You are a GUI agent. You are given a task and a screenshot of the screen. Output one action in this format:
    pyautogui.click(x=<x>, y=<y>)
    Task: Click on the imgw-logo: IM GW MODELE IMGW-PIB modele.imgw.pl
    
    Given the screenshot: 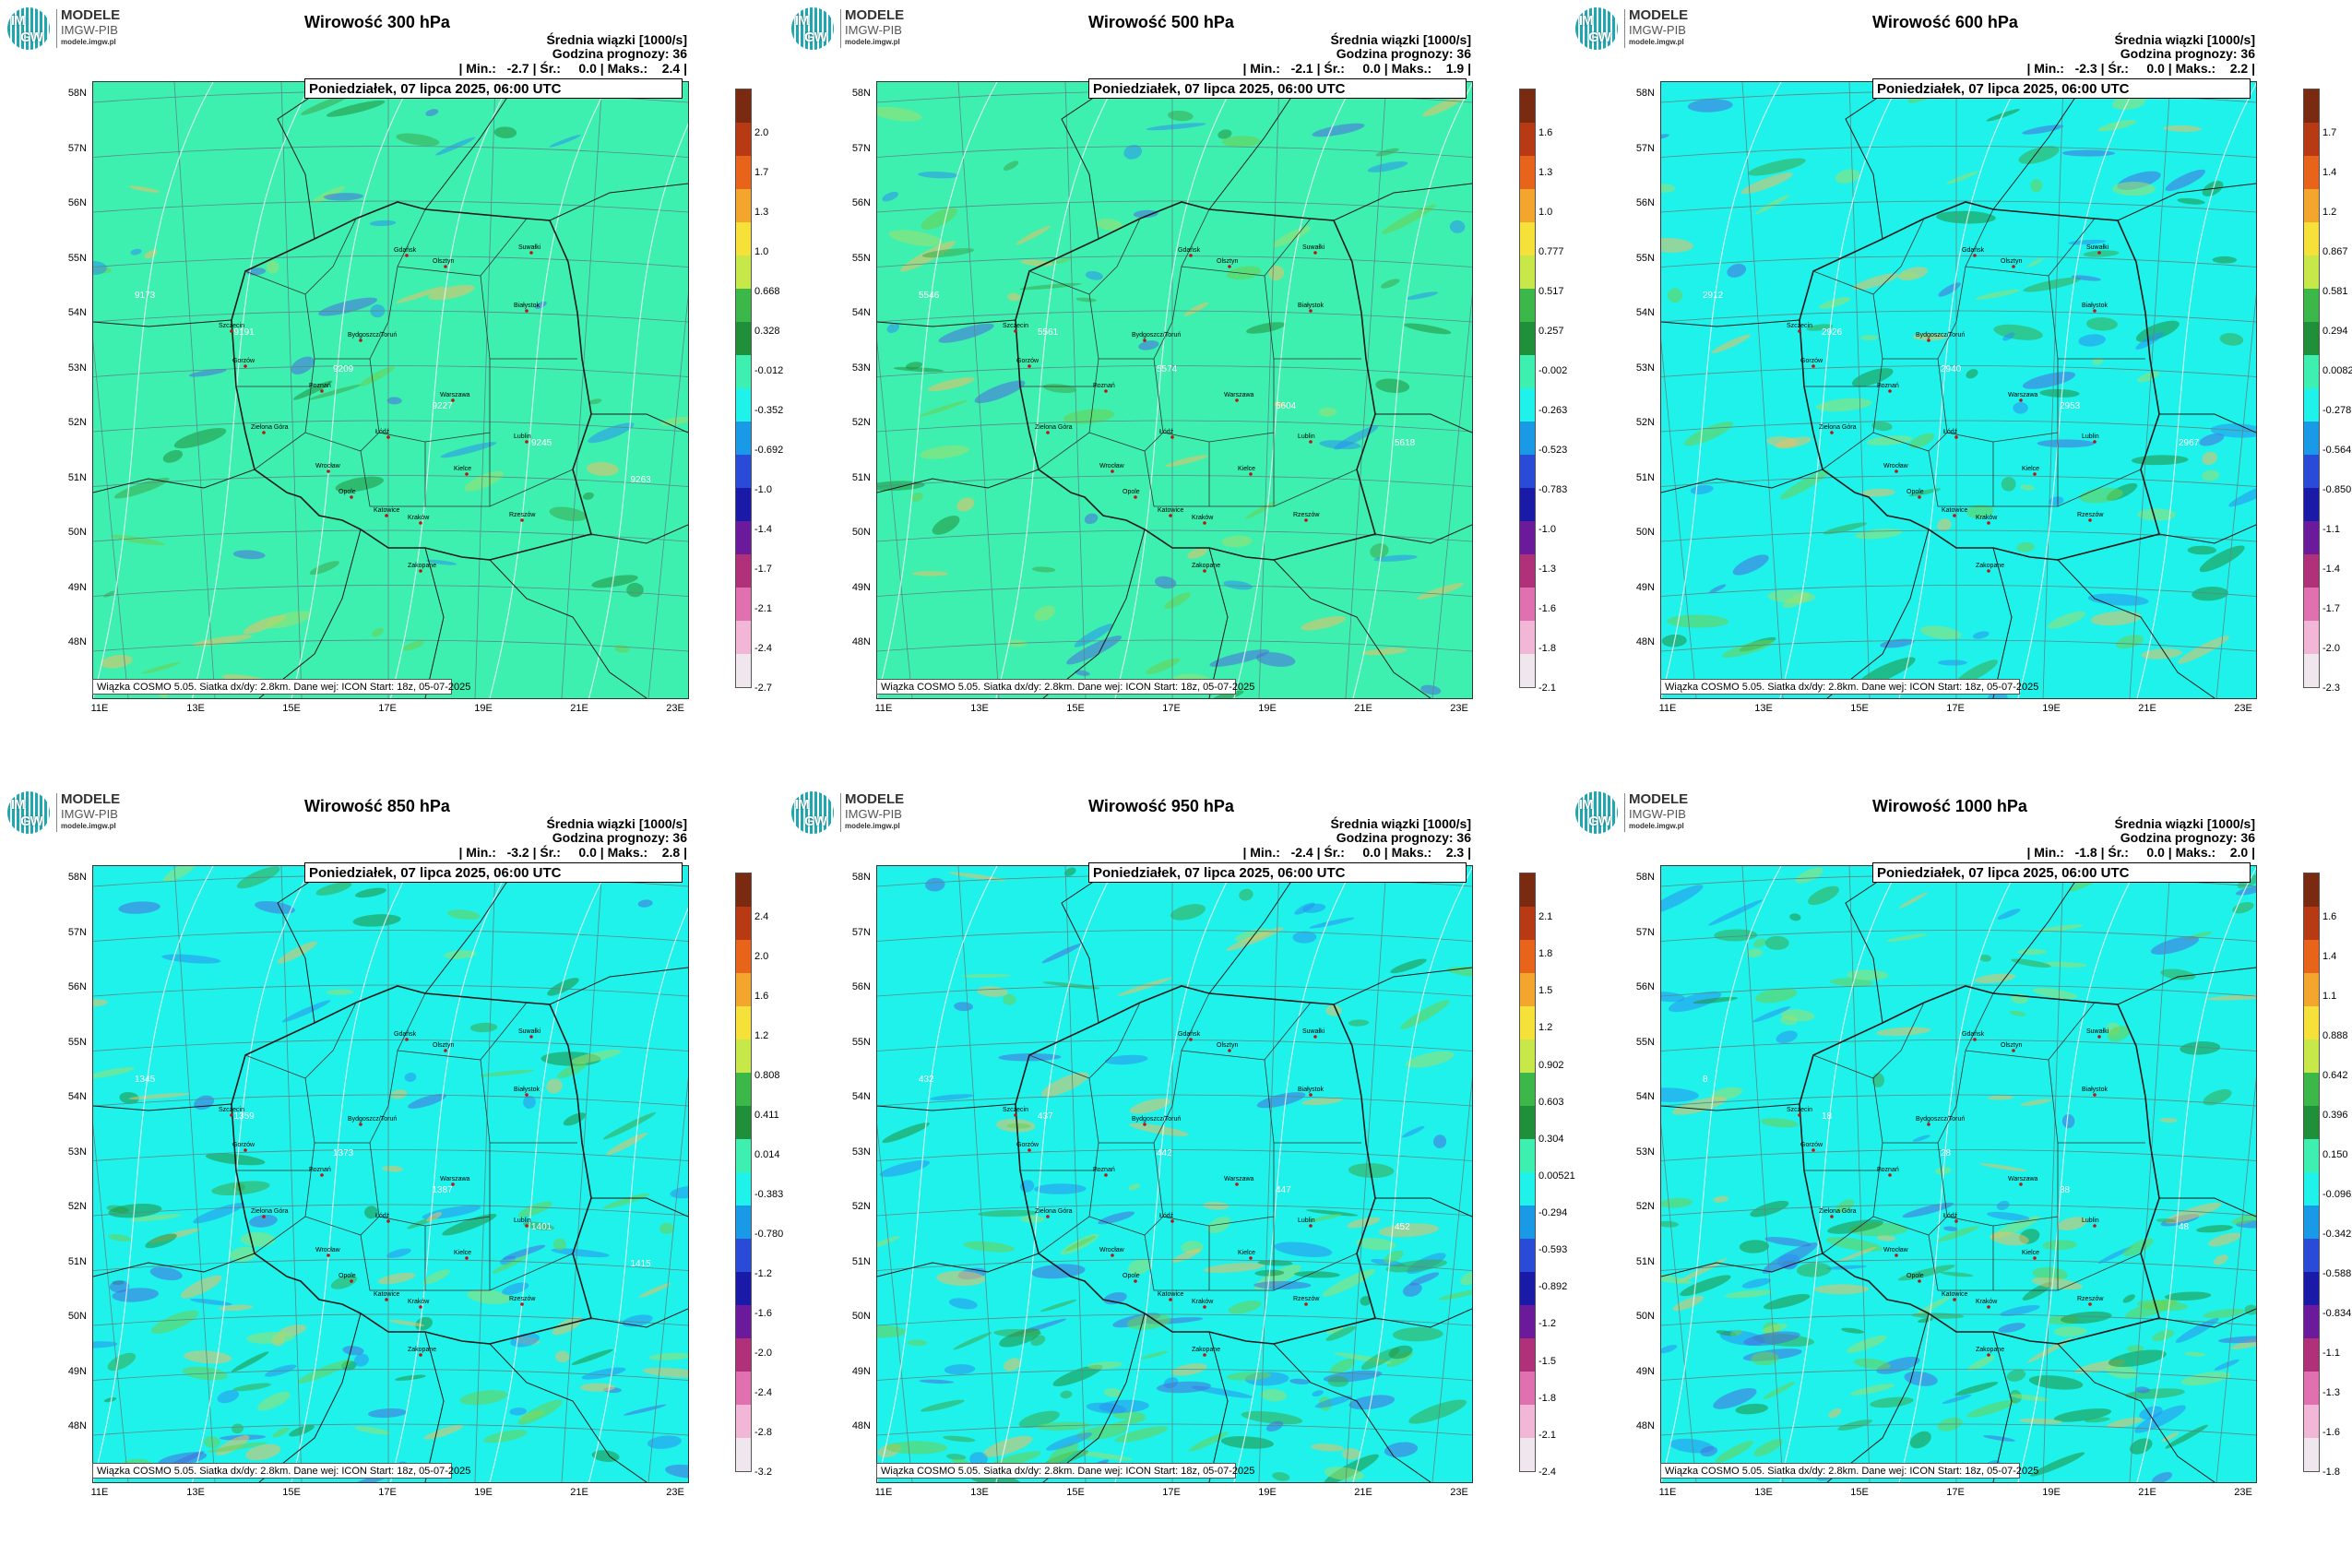 What is the action you would take?
    pyautogui.click(x=1640, y=29)
    